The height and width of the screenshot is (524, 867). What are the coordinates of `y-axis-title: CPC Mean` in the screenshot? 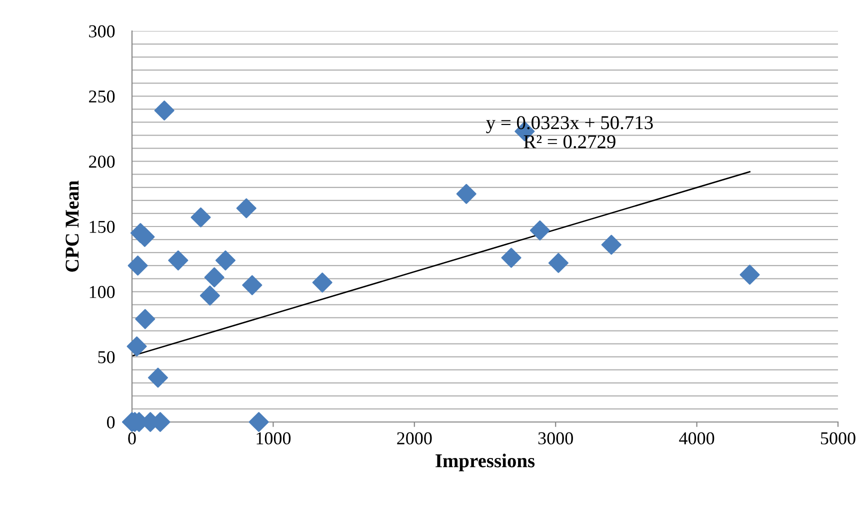 It's located at (72, 226).